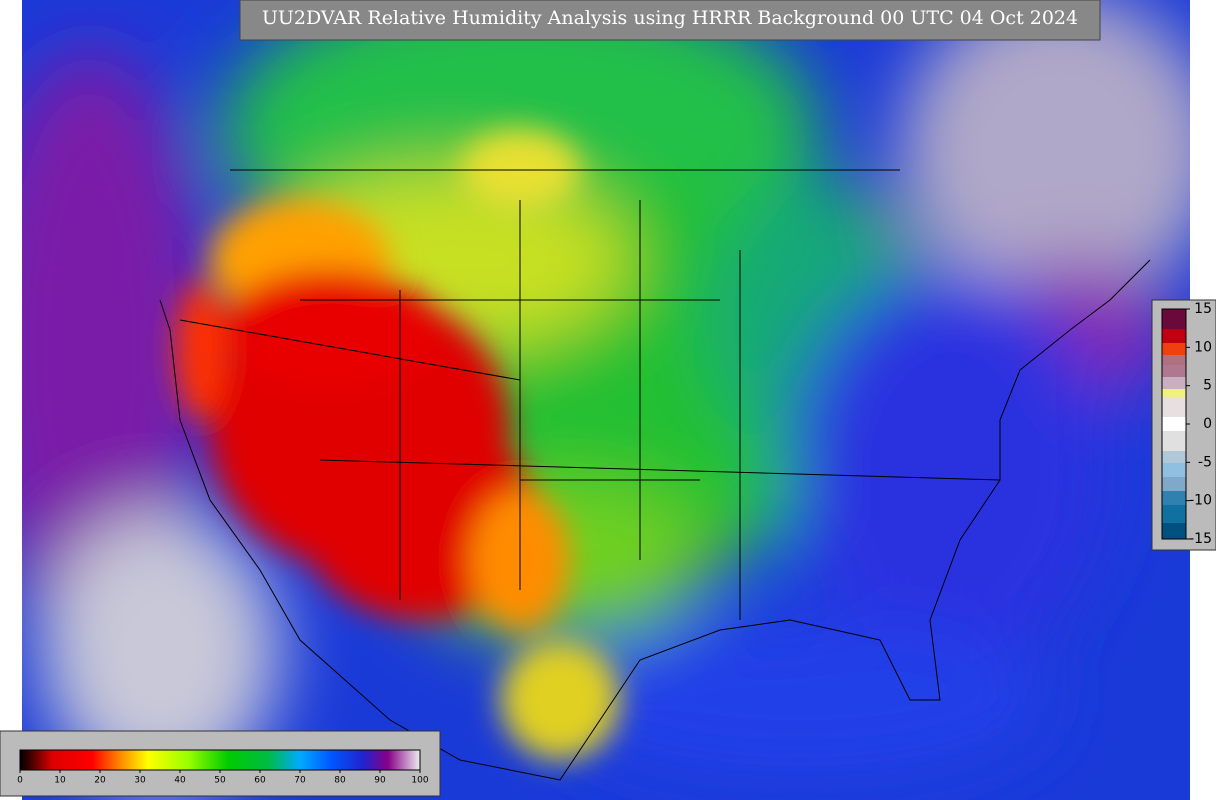 Image resolution: width=1216 pixels, height=800 pixels. What do you see at coordinates (1174, 424) in the screenshot?
I see `diff-colorbar` at bounding box center [1174, 424].